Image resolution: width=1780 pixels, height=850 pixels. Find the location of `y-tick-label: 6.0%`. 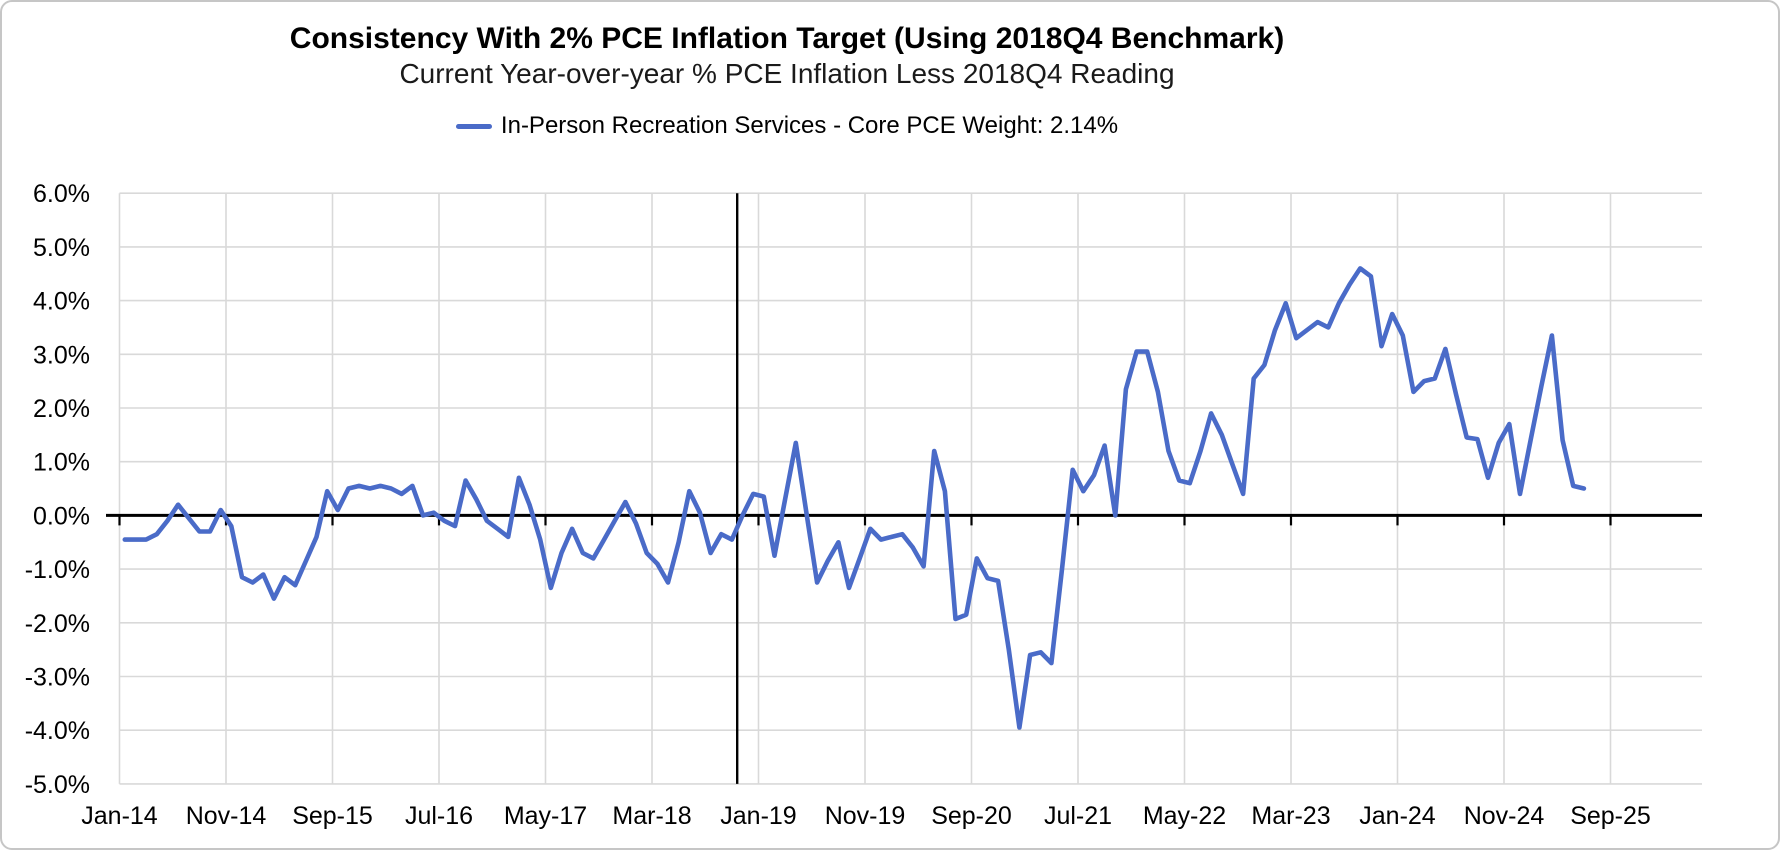

y-tick-label: 6.0% is located at coordinates (61, 194).